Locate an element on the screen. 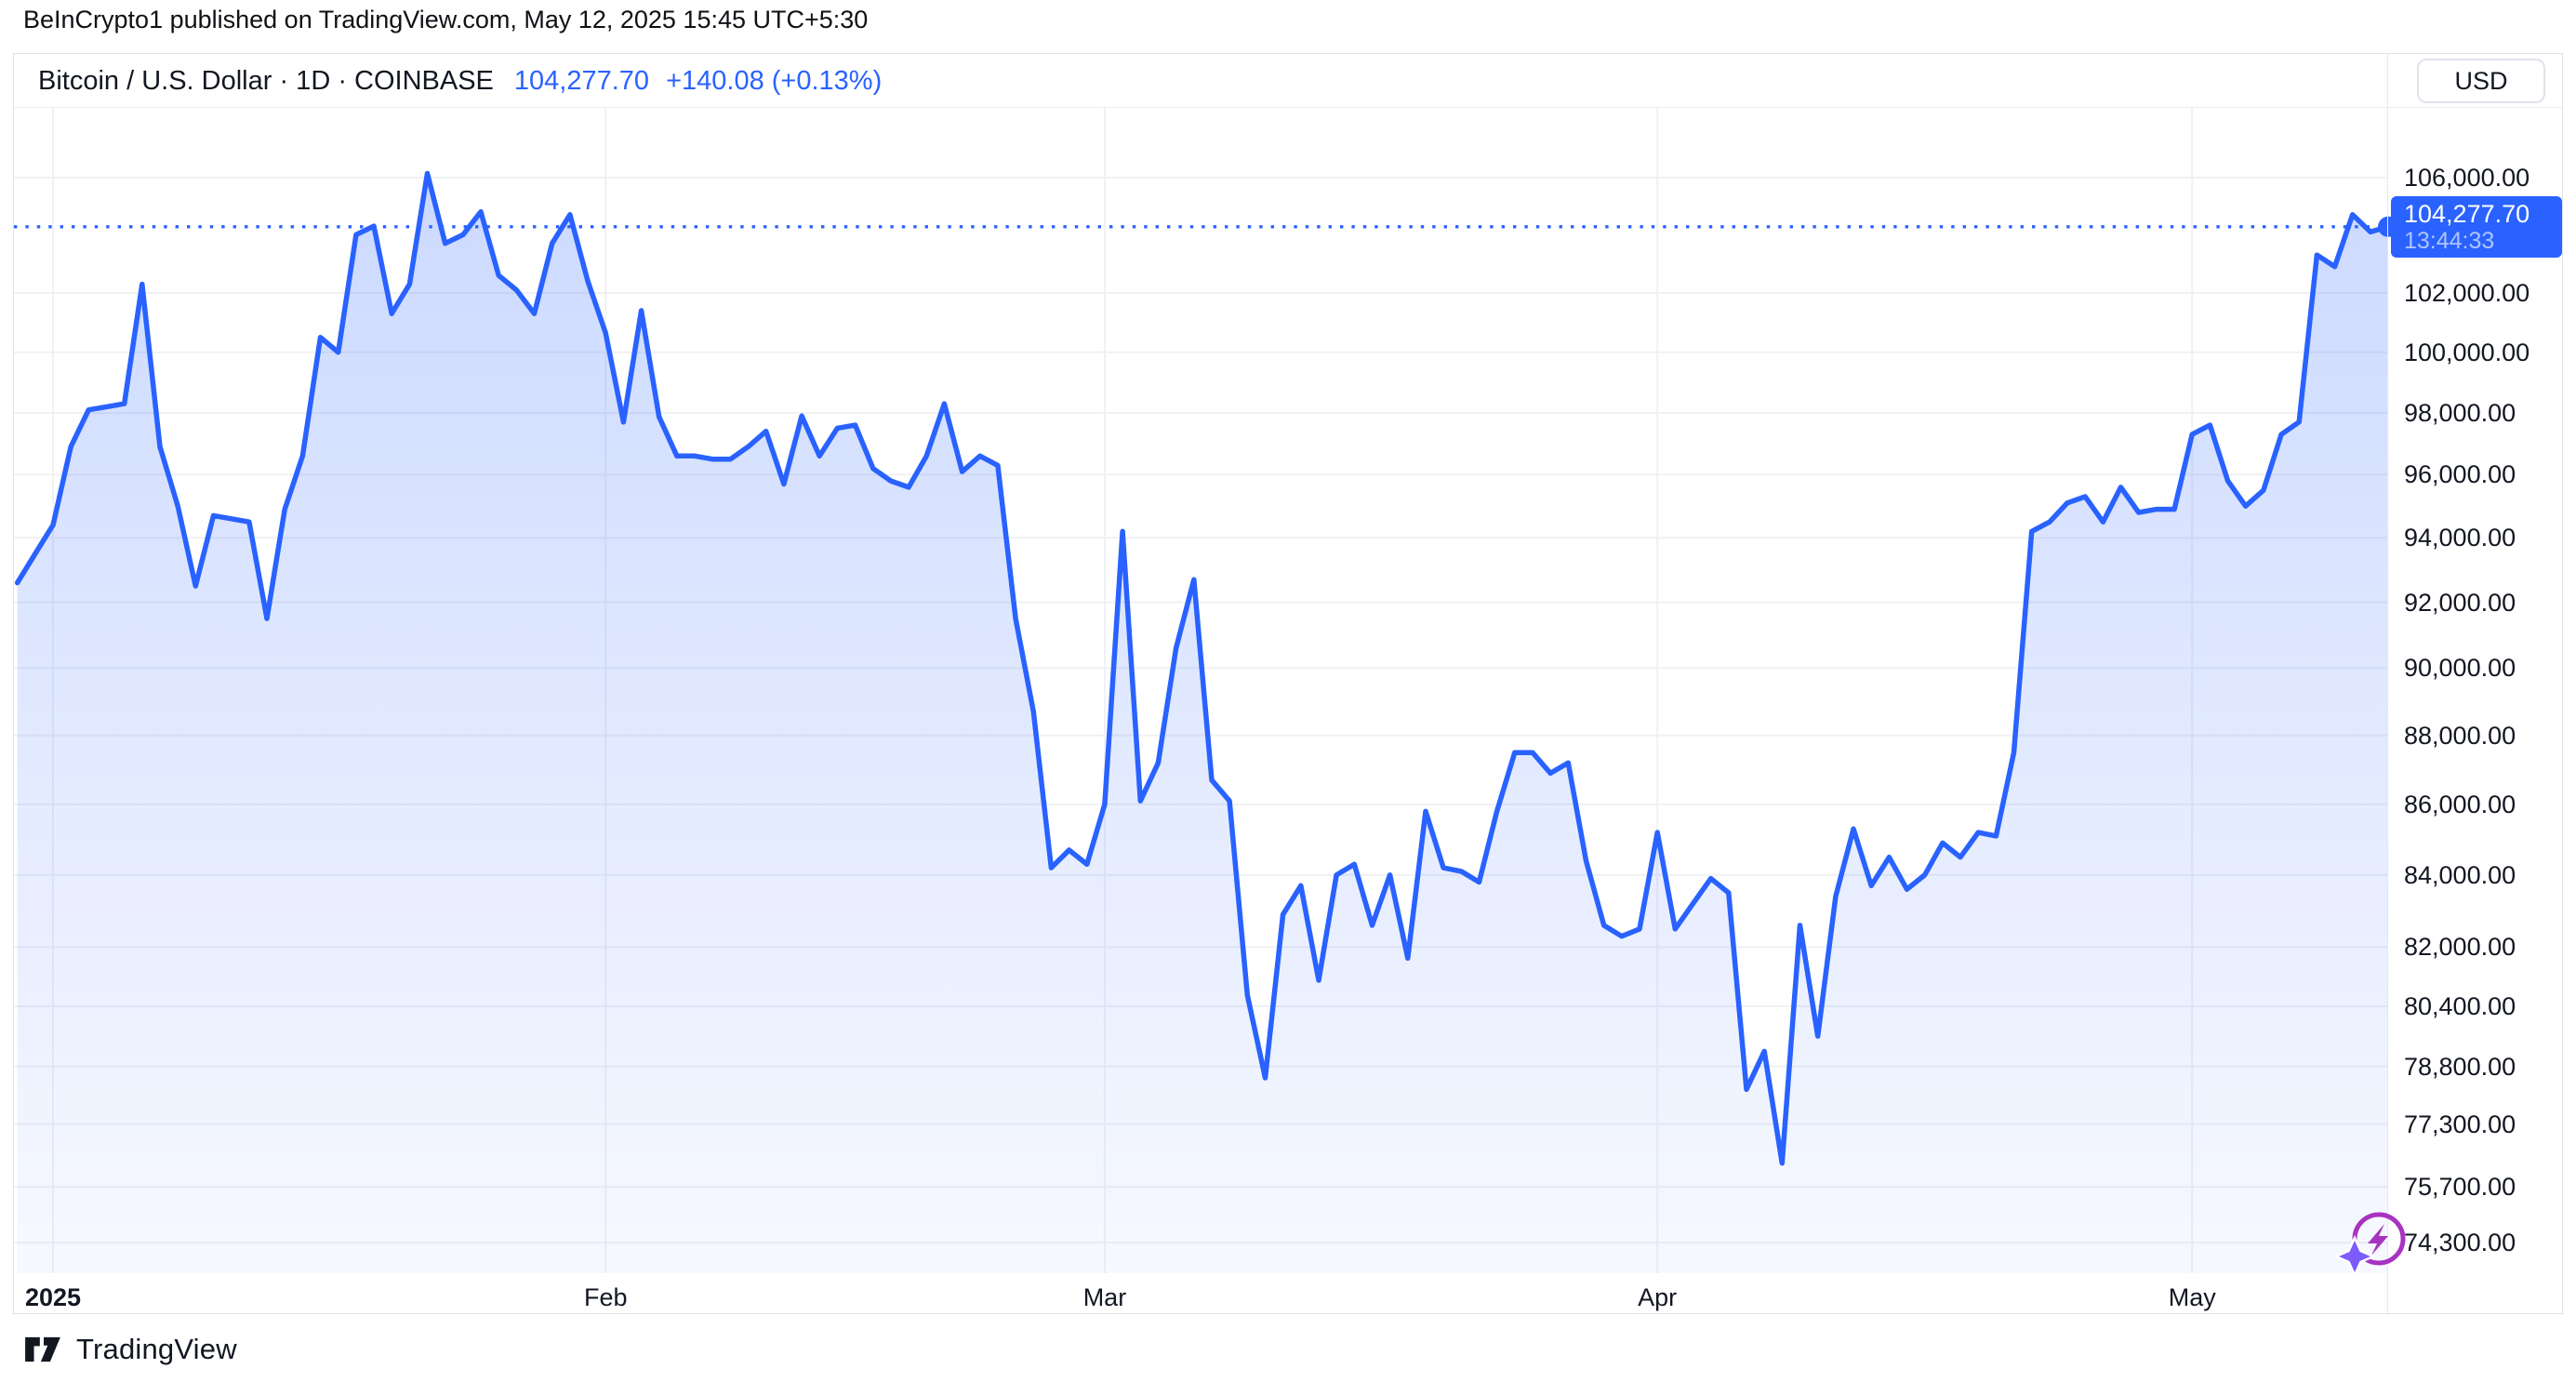 Image resolution: width=2576 pixels, height=1382 pixels. time-tick-label: Feb is located at coordinates (605, 1297).